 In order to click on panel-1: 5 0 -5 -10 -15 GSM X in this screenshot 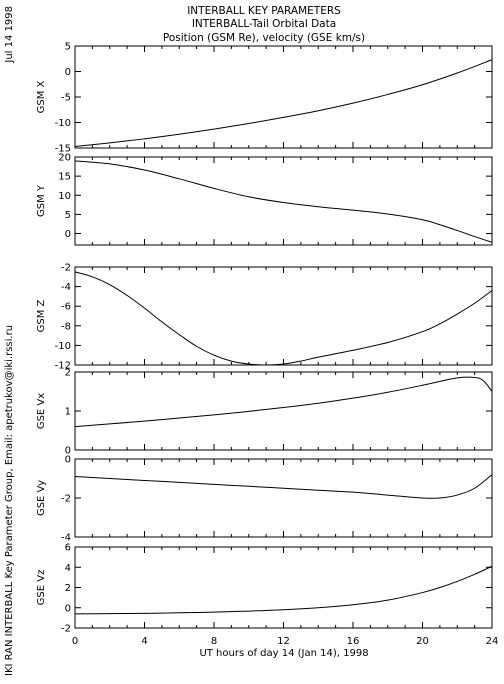, I will do `click(264, 98)`.